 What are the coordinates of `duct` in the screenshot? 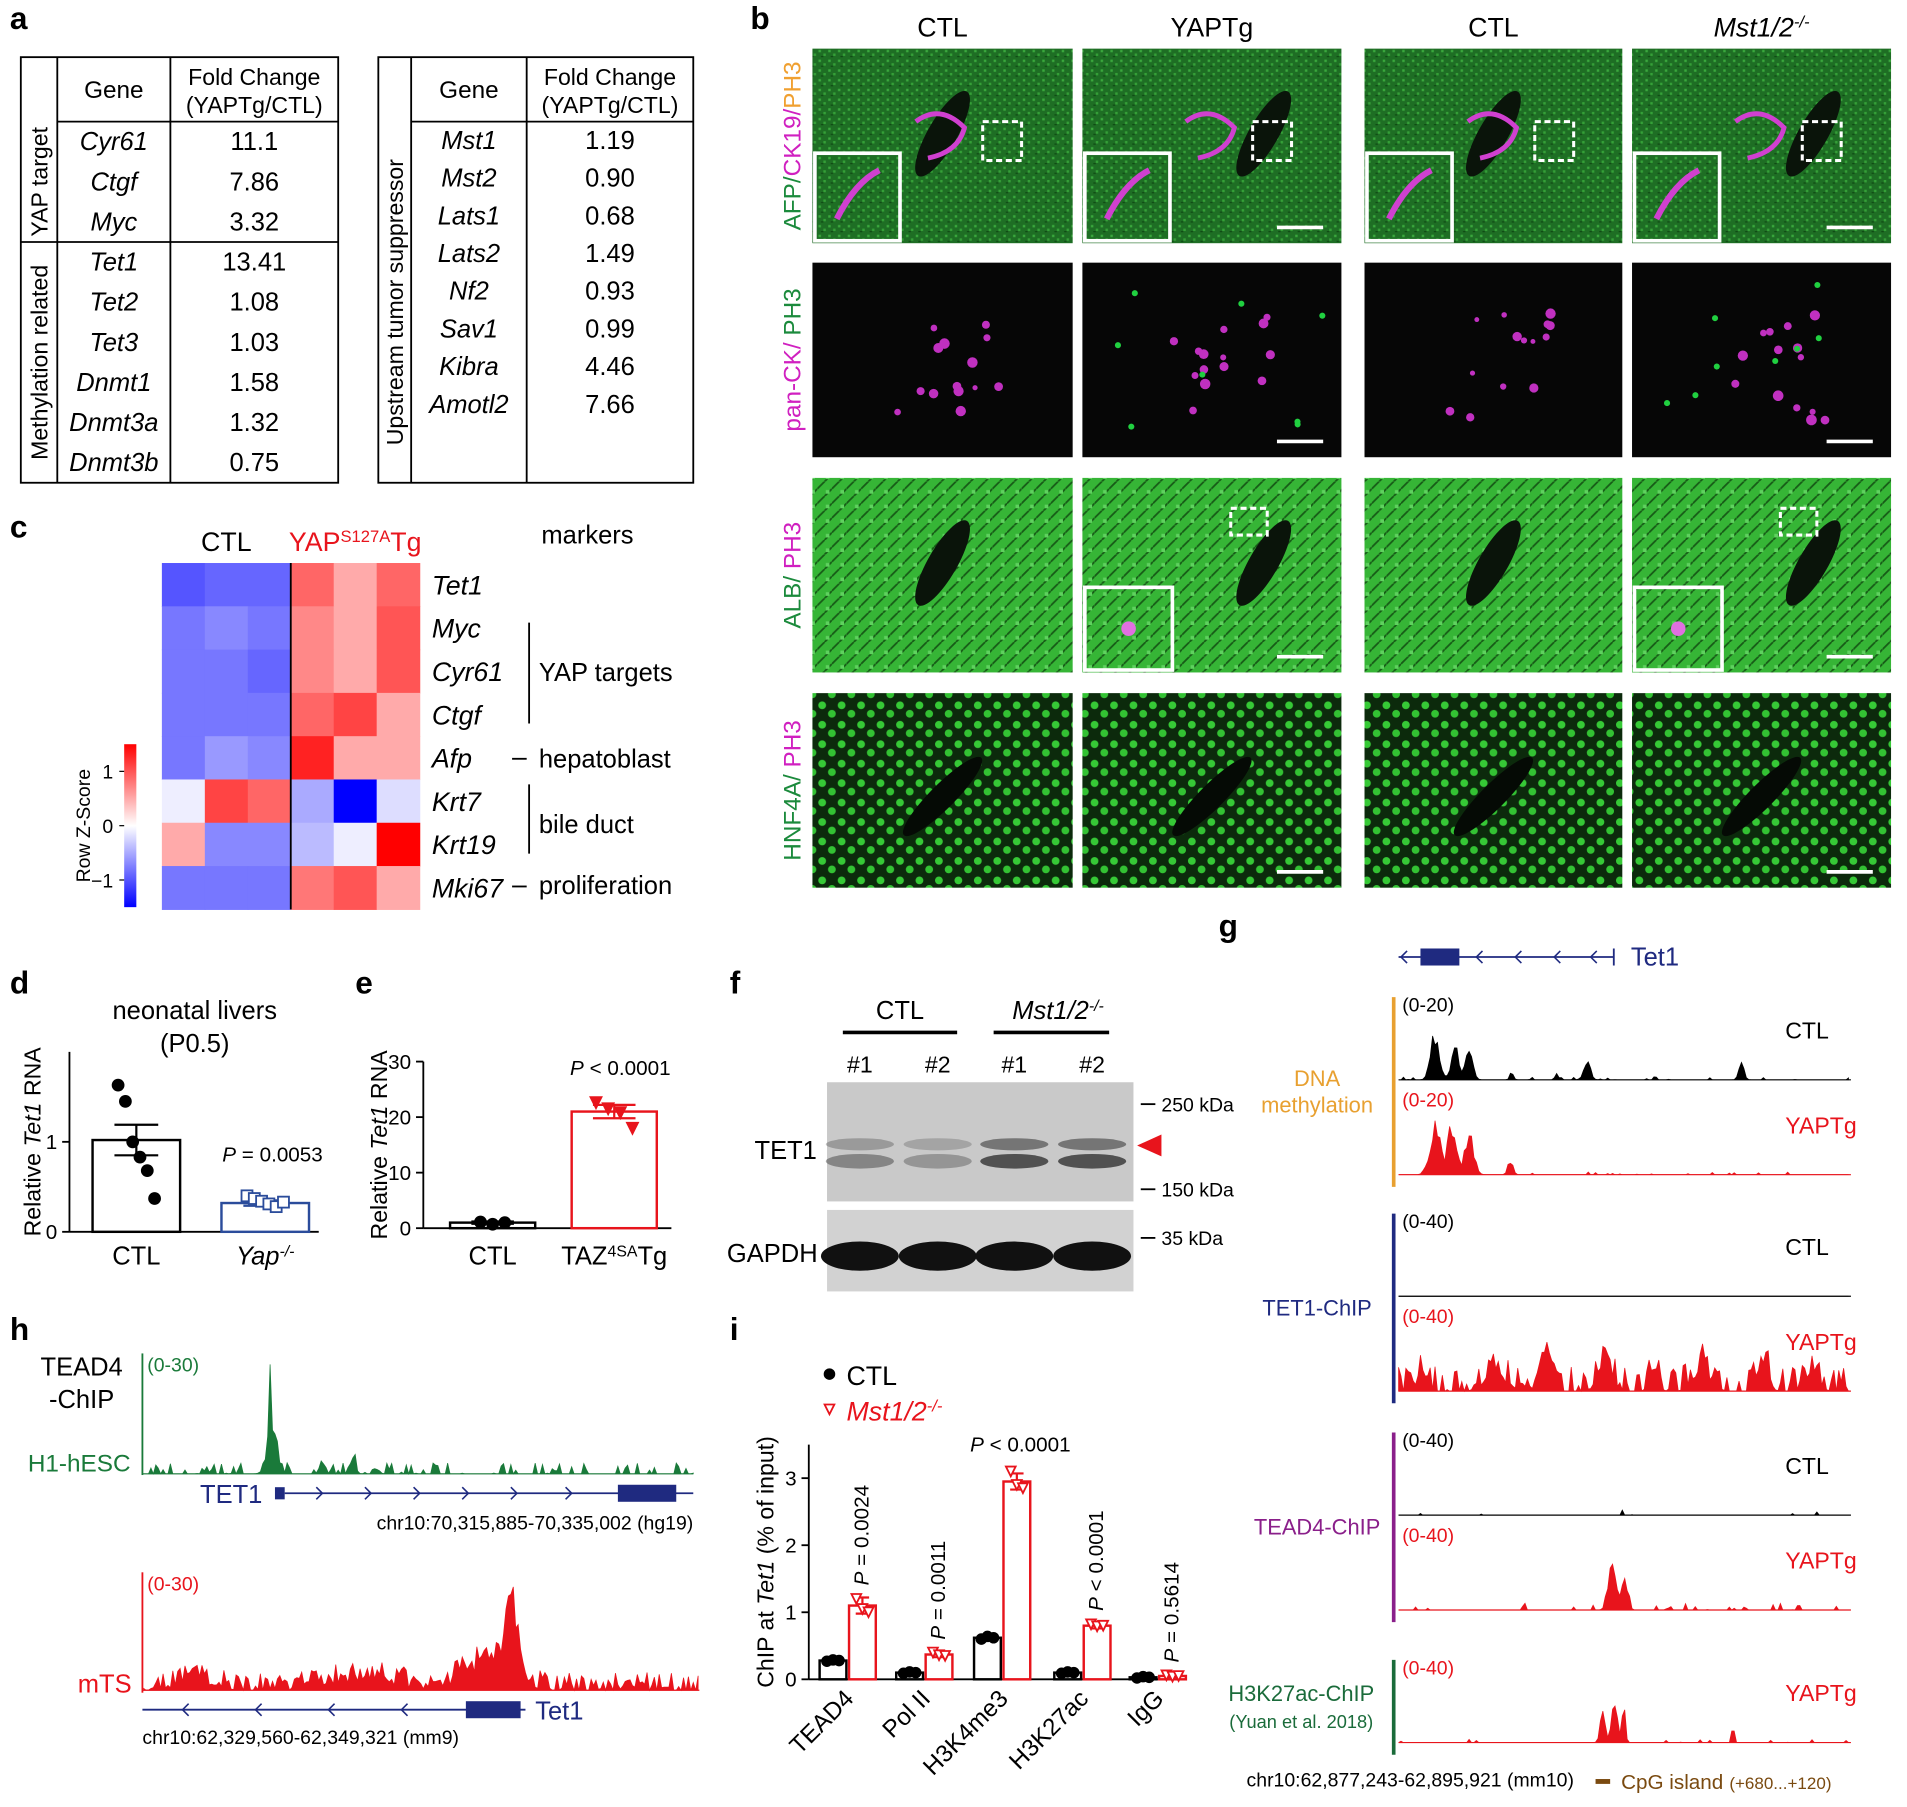 It's located at (1211, 136).